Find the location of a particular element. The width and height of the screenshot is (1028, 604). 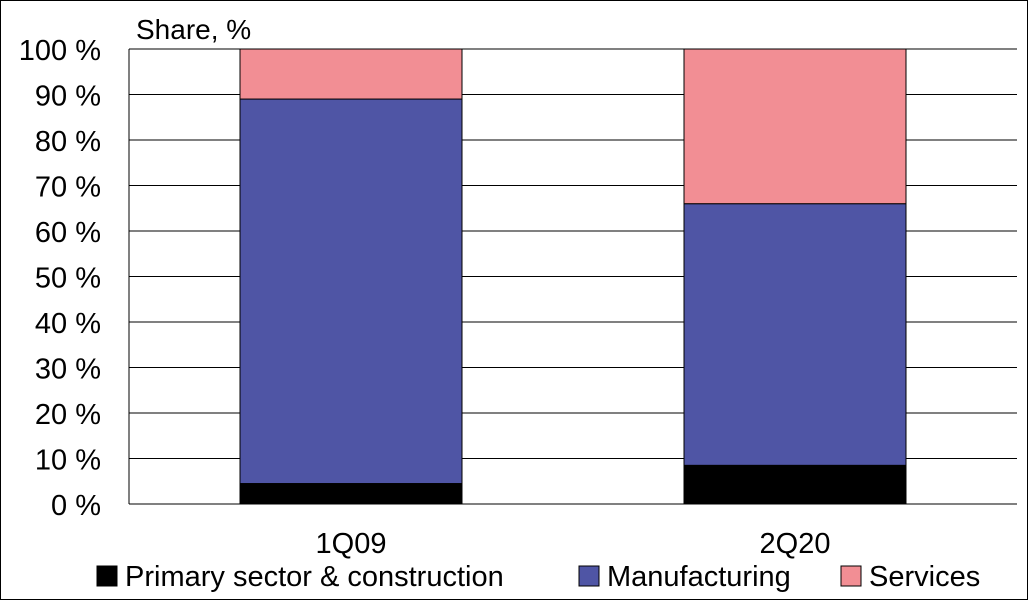

x-category-labels: 1Q09 2Q20 is located at coordinates (573, 544).